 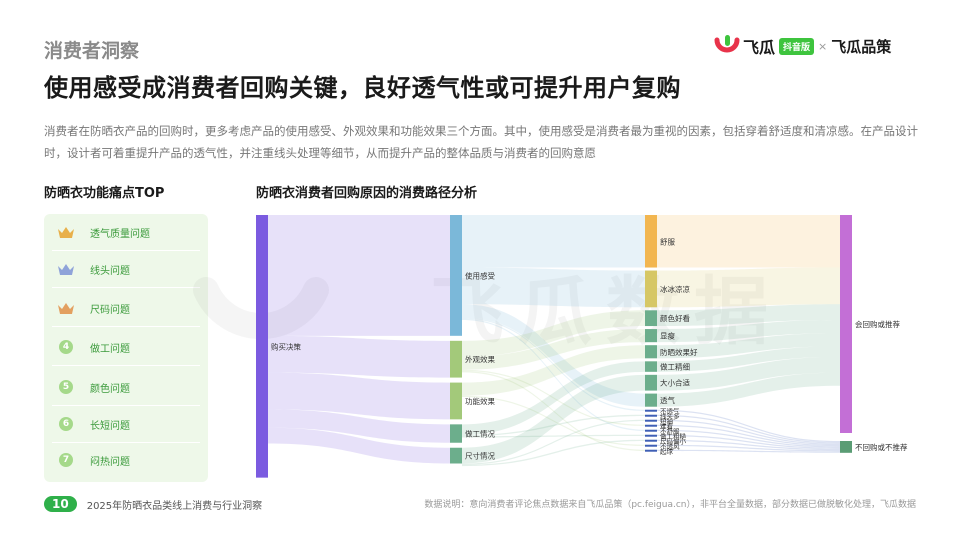 What do you see at coordinates (60, 504) in the screenshot?
I see `page-number: 10` at bounding box center [60, 504].